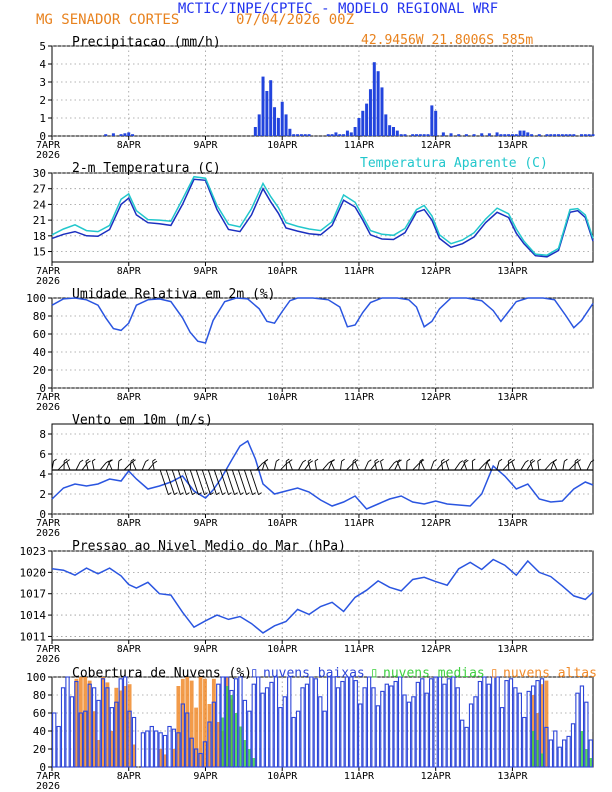 The image size is (612, 792). What do you see at coordinates (282, 649) in the screenshot?
I see `x-tick-label: 10APR` at bounding box center [282, 649].